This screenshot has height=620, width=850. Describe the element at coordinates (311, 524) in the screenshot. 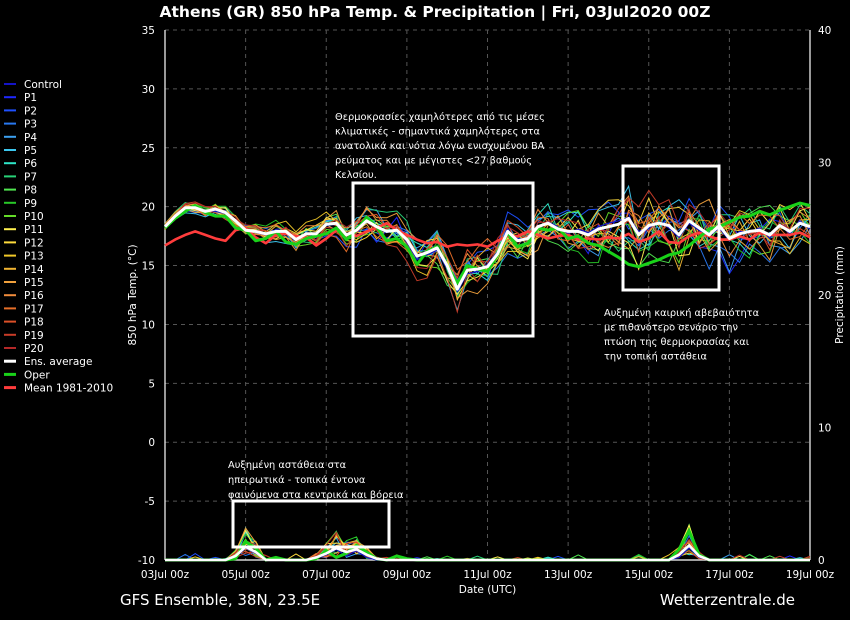

I see `annotation-box-instability` at that location.